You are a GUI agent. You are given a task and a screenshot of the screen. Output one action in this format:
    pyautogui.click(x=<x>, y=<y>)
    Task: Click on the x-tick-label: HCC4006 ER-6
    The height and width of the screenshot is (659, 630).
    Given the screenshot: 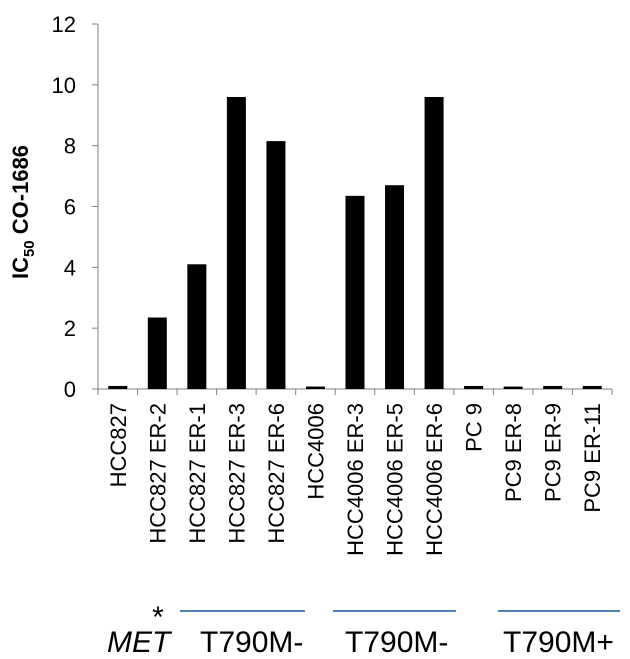 What is the action you would take?
    pyautogui.click(x=434, y=479)
    